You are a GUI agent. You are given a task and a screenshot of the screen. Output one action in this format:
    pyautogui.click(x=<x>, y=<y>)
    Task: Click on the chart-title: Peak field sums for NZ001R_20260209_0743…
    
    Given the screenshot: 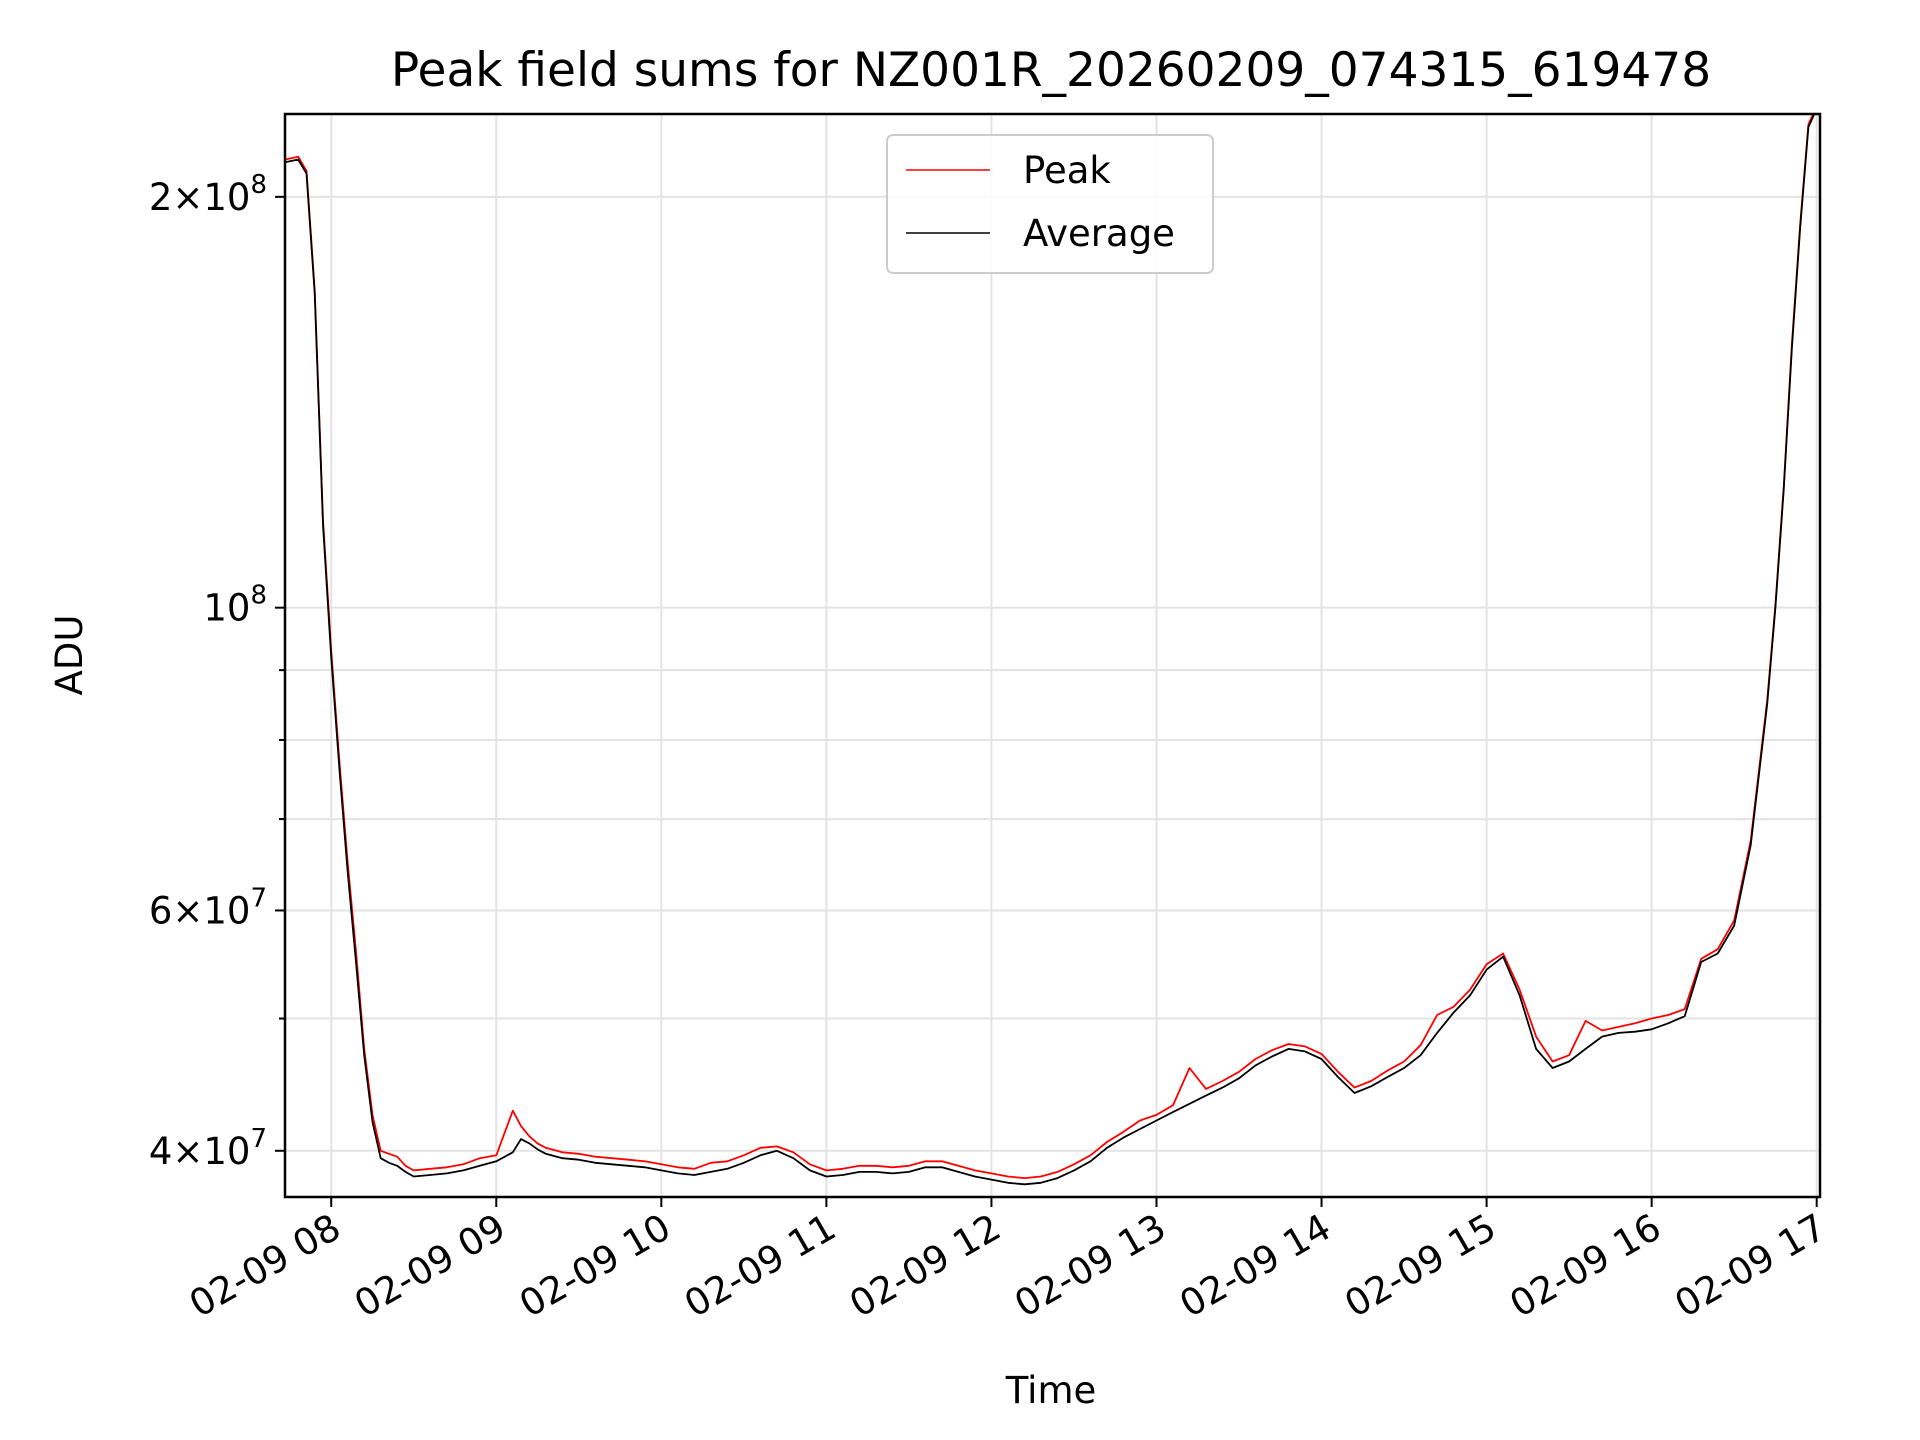 What is the action you would take?
    pyautogui.click(x=1051, y=70)
    